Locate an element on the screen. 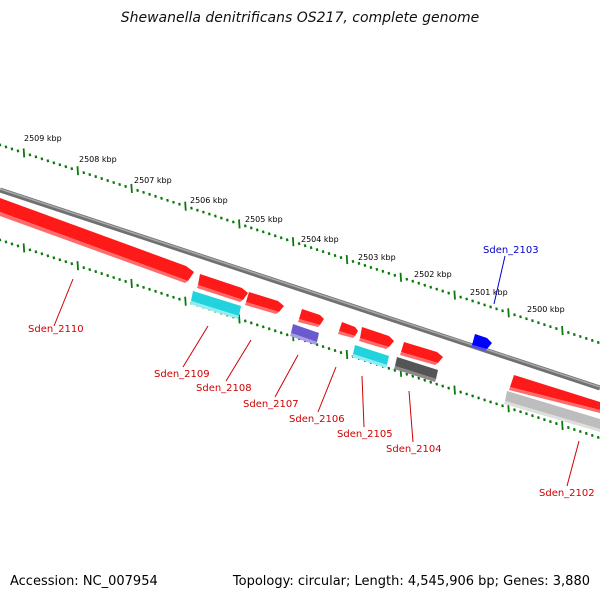 The height and width of the screenshot is (600, 600). gene-sden-2109-arrow is located at coordinates (222, 288).